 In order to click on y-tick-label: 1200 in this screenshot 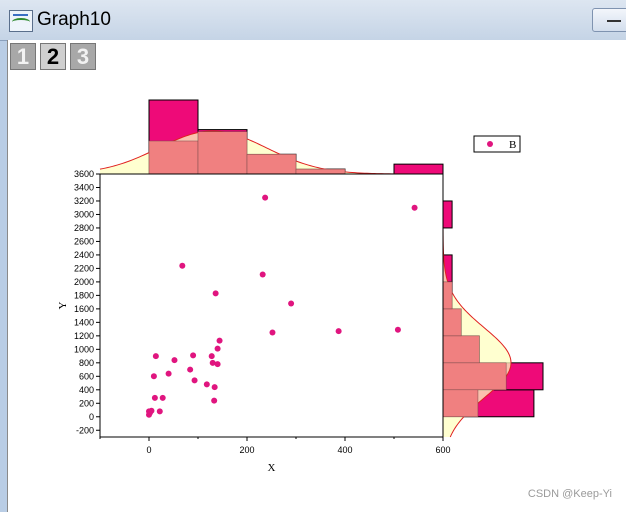, I will do `click(84, 336)`.